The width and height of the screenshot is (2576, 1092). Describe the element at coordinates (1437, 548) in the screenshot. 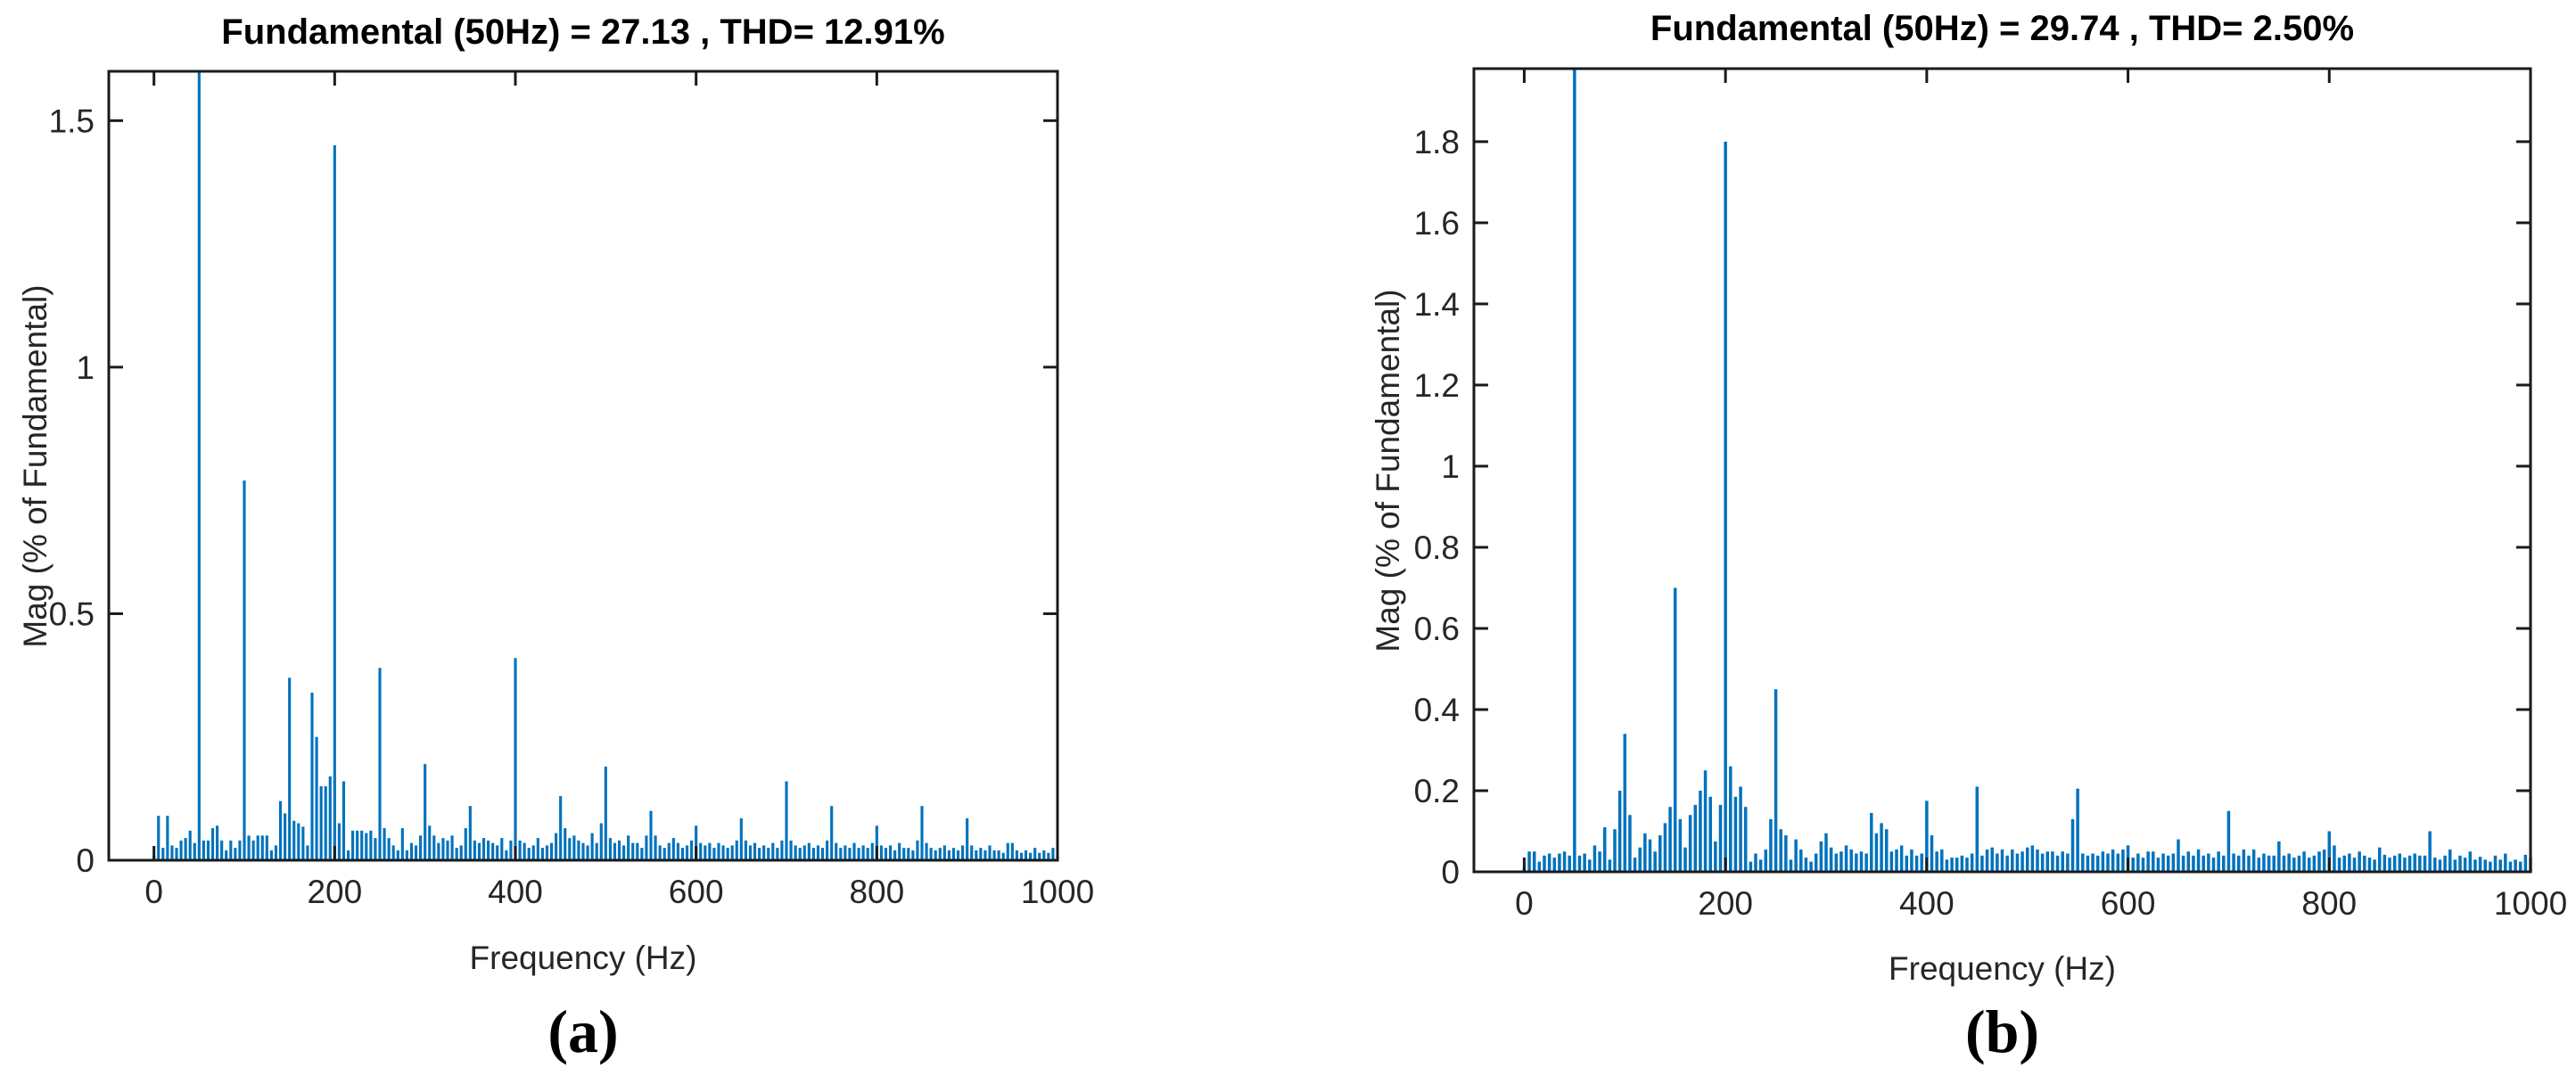

I see `y-tick-label: 0.8` at that location.